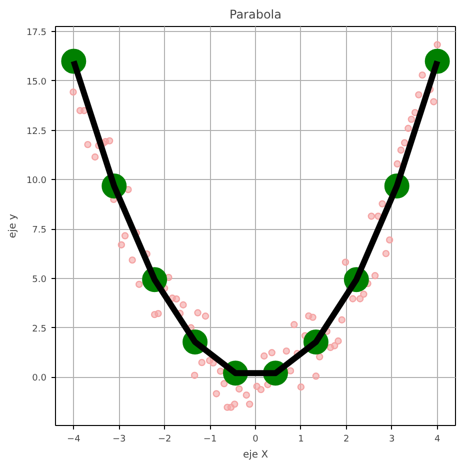 This screenshot has height=474, width=474. I want to click on y-tick-label: 17.5, so click(36, 33).